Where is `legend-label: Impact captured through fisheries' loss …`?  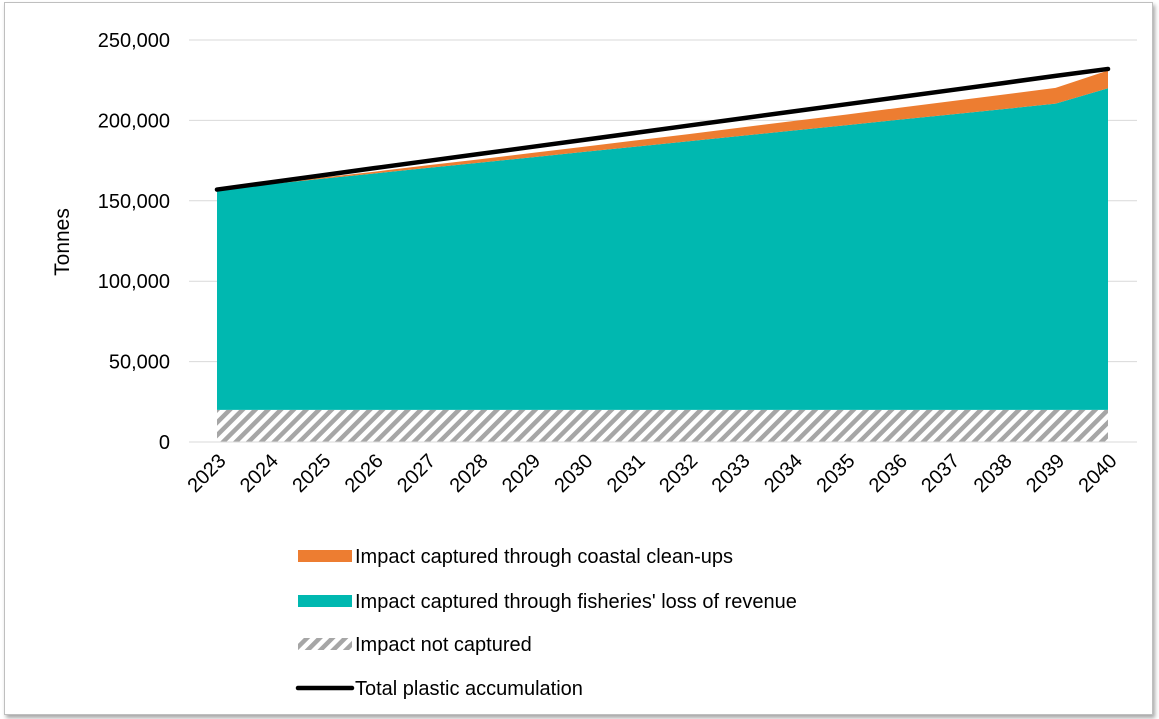
legend-label: Impact captured through fisheries' loss … is located at coordinates (576, 602).